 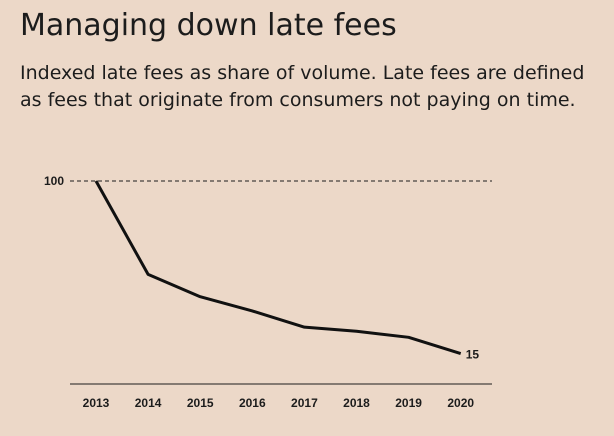 What do you see at coordinates (460, 403) in the screenshot?
I see `x-tick-label: 2020` at bounding box center [460, 403].